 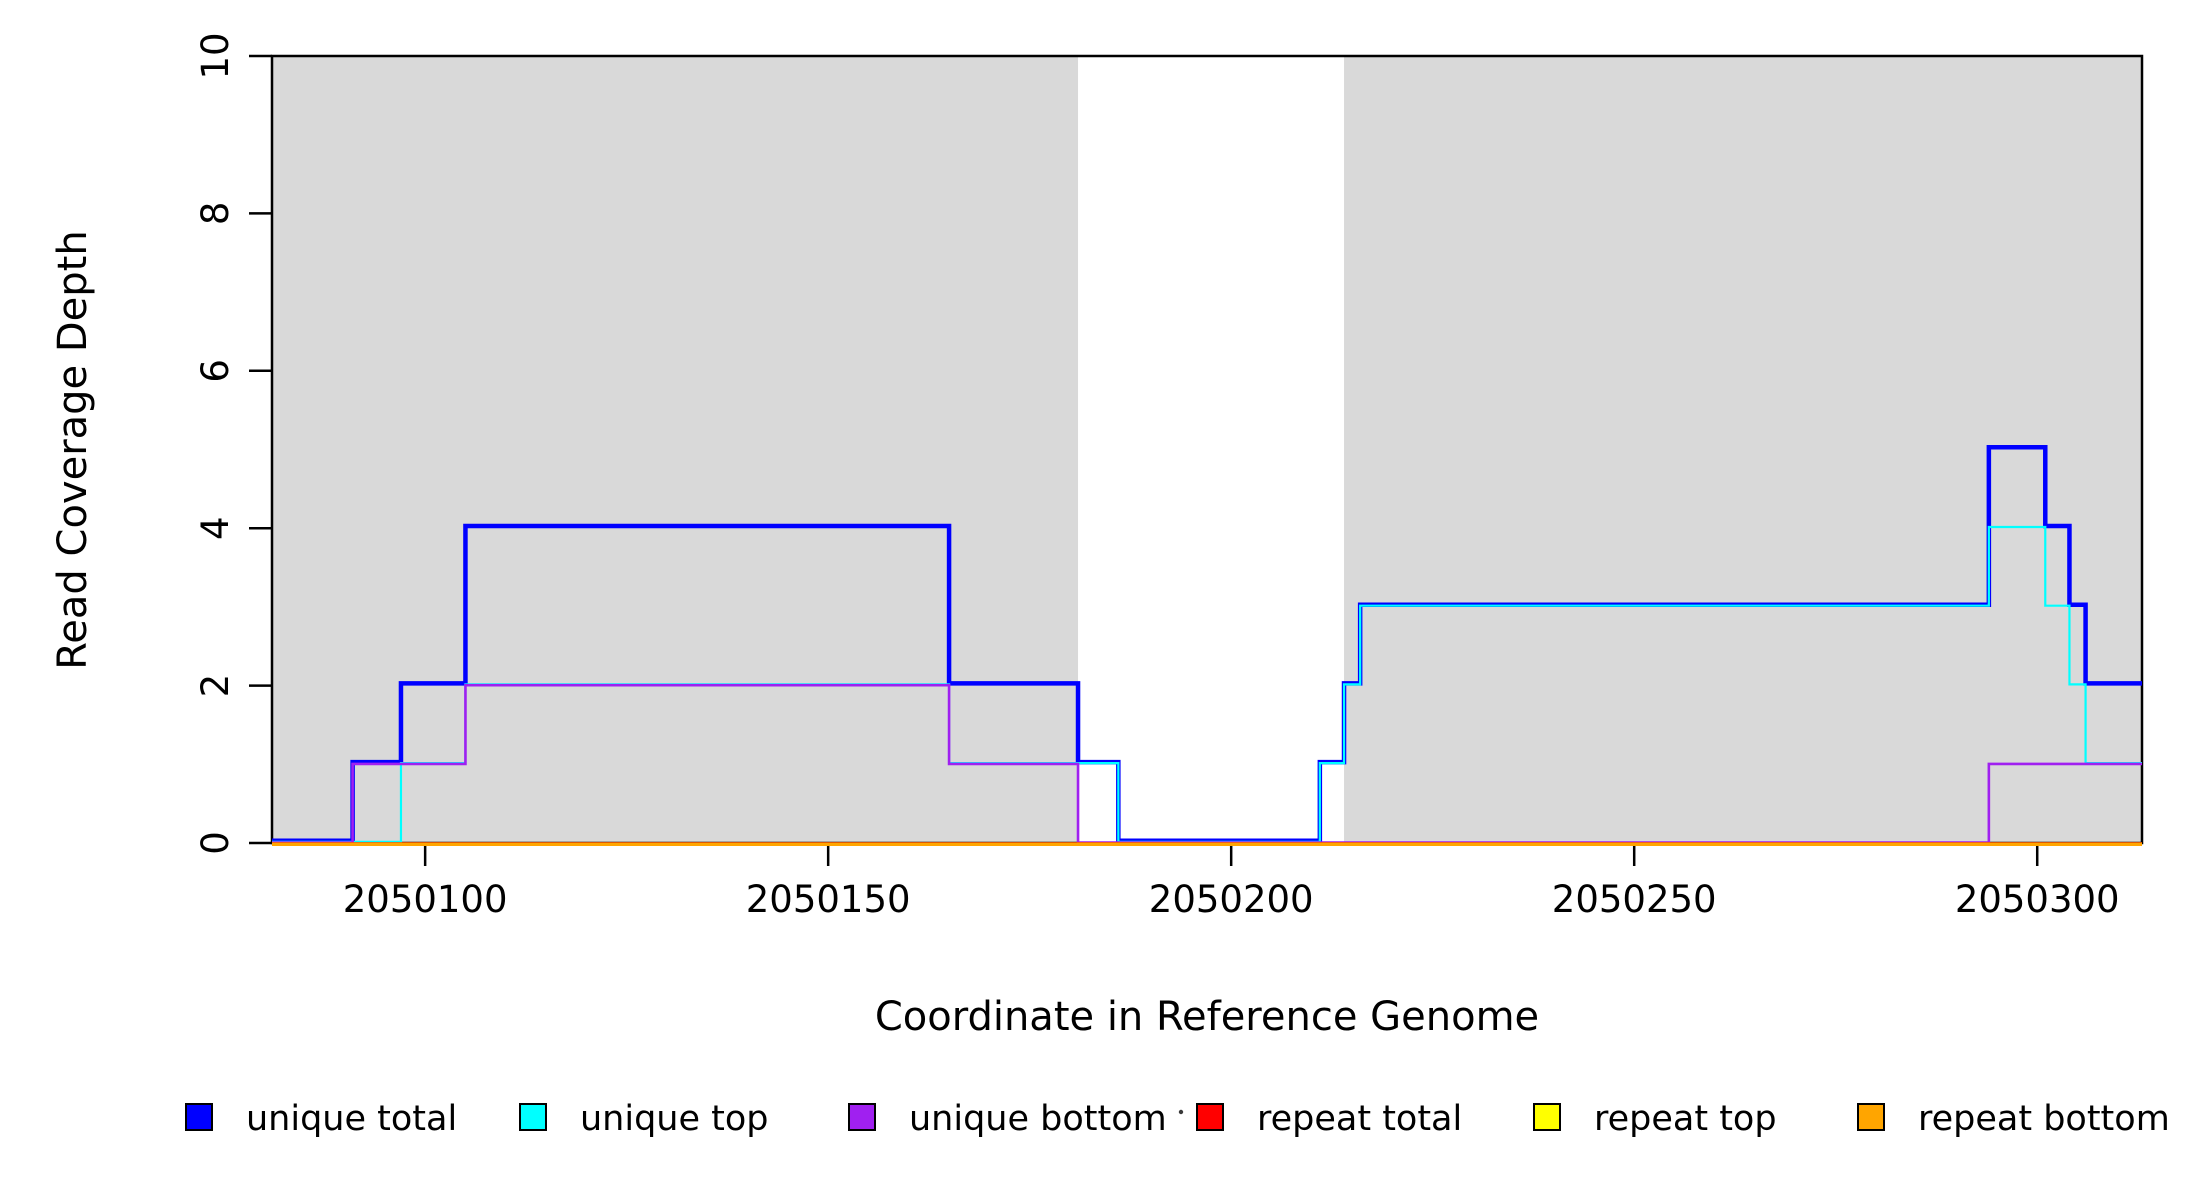 What do you see at coordinates (1207, 1017) in the screenshot?
I see `x-axis-title: Coordinate in Reference Genome` at bounding box center [1207, 1017].